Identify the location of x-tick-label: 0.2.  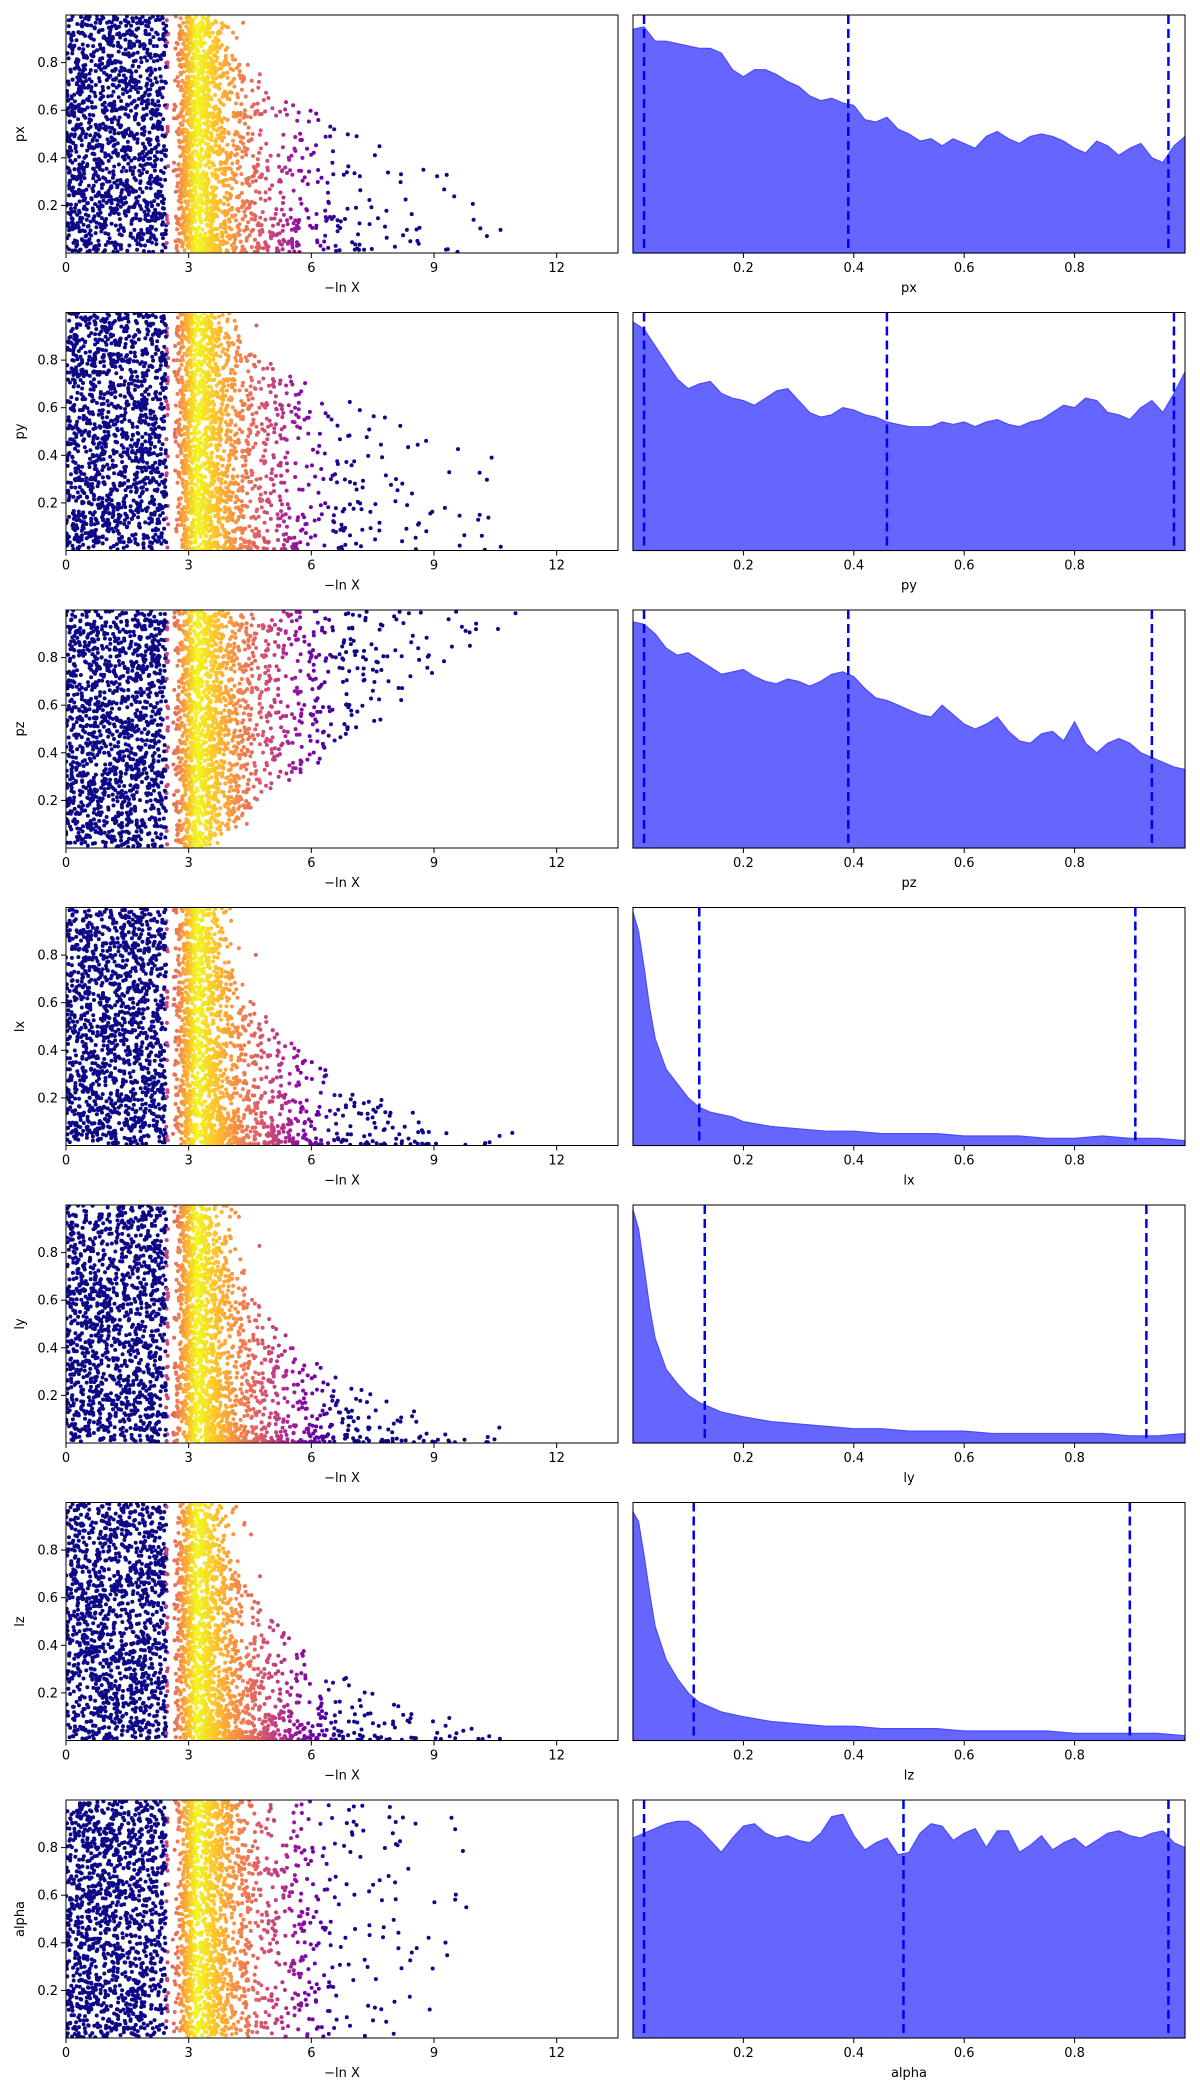
(743, 268).